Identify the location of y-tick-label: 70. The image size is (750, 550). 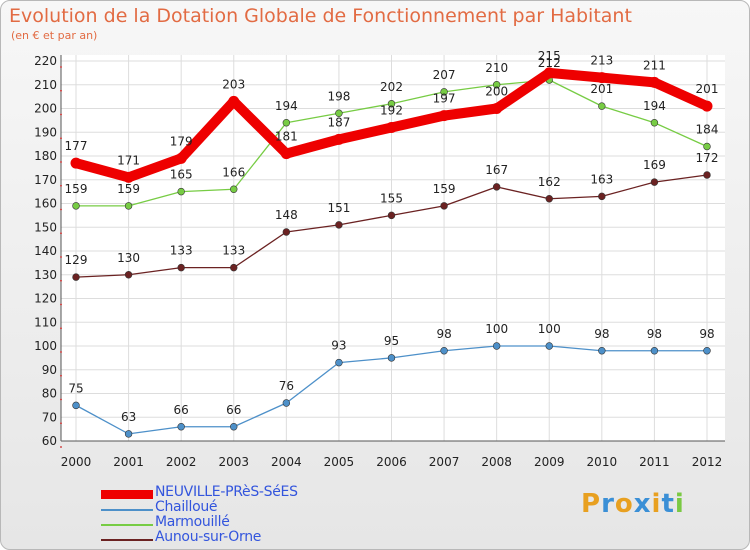
(49, 417).